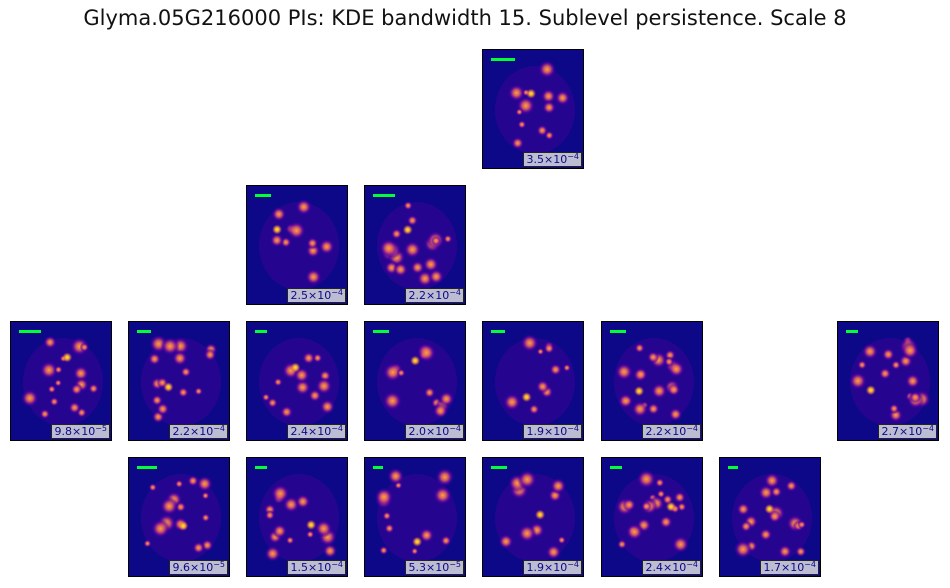 The width and height of the screenshot is (950, 588). What do you see at coordinates (533, 109) in the screenshot?
I see `heatmap-panel: 3.5×10−4` at bounding box center [533, 109].